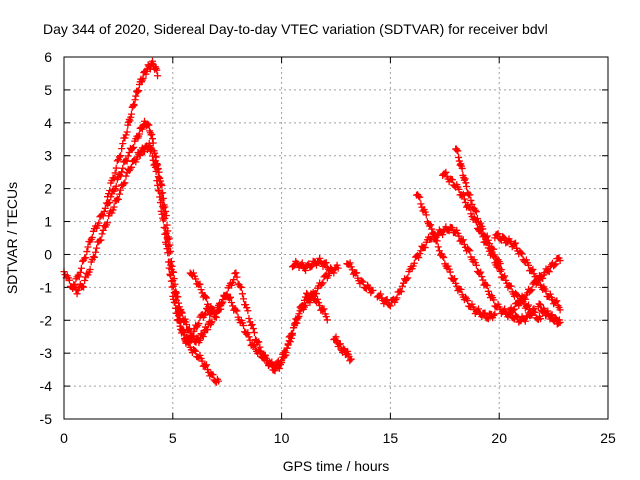  I want to click on series-sat-track-n, so click(534, 287).